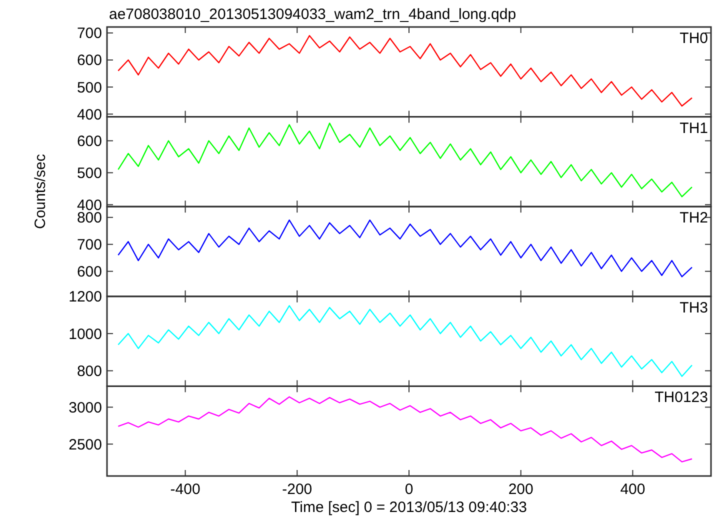  Describe the element at coordinates (409, 507) in the screenshot. I see `x-axis-title: Time [sec] 0 = 2013/05/13 09:40:33` at that location.